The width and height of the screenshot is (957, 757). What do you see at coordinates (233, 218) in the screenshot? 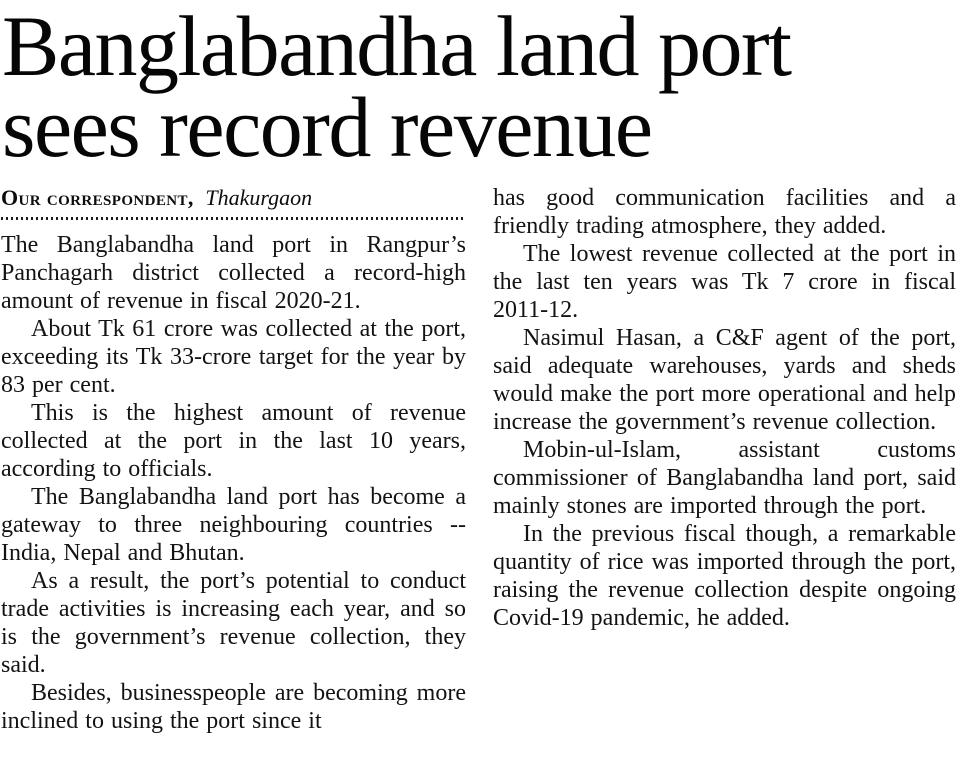
I see `dotted-separator` at bounding box center [233, 218].